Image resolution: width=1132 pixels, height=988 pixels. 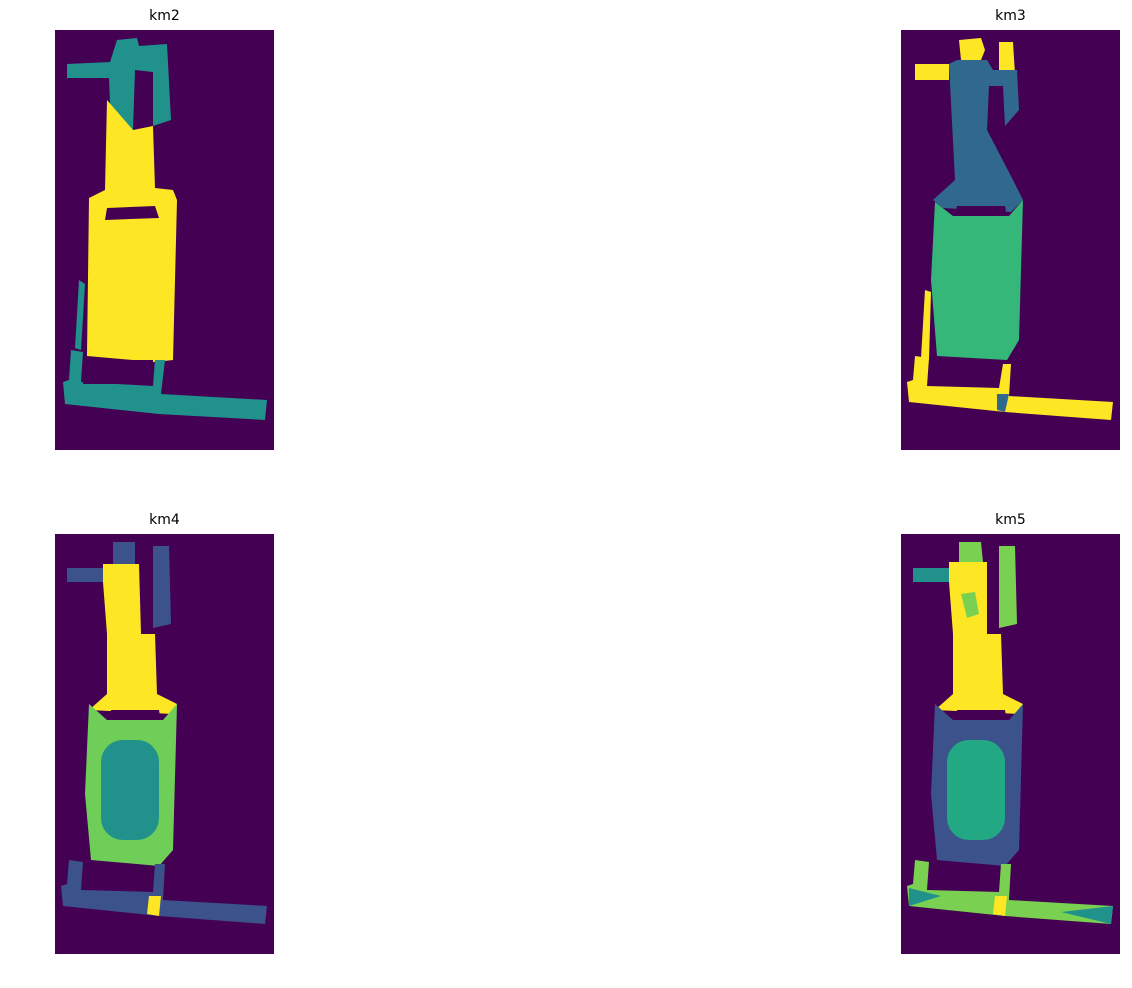 What do you see at coordinates (1010, 16) in the screenshot?
I see `panel-title: km3` at bounding box center [1010, 16].